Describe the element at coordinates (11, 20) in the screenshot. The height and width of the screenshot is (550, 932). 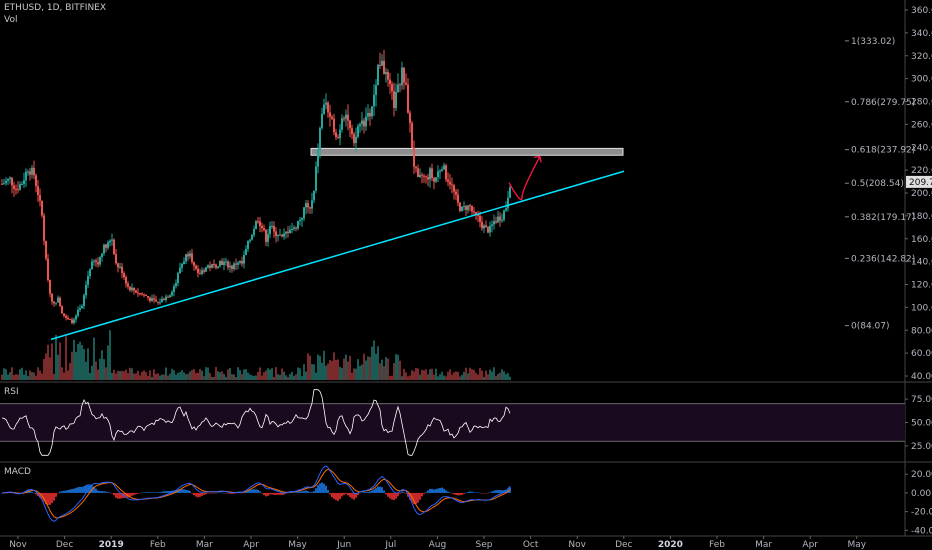
I see `volume-label: Vol` at that location.